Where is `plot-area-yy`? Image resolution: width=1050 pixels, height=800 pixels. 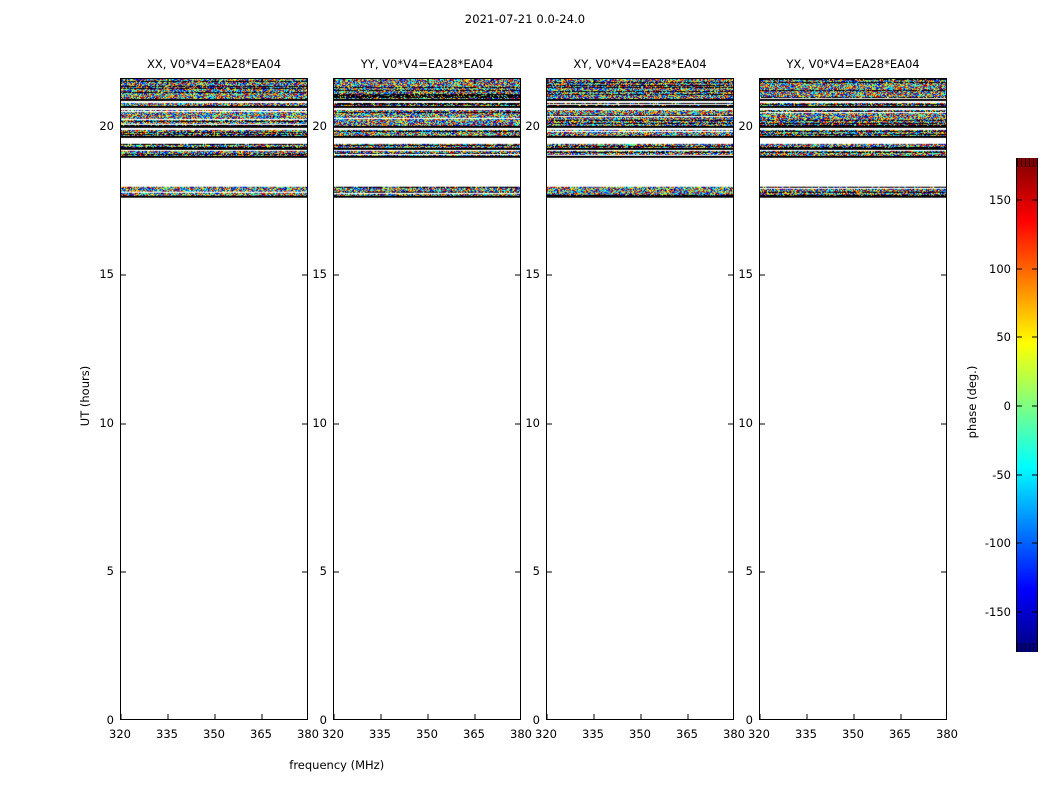
plot-area-yy is located at coordinates (427, 399).